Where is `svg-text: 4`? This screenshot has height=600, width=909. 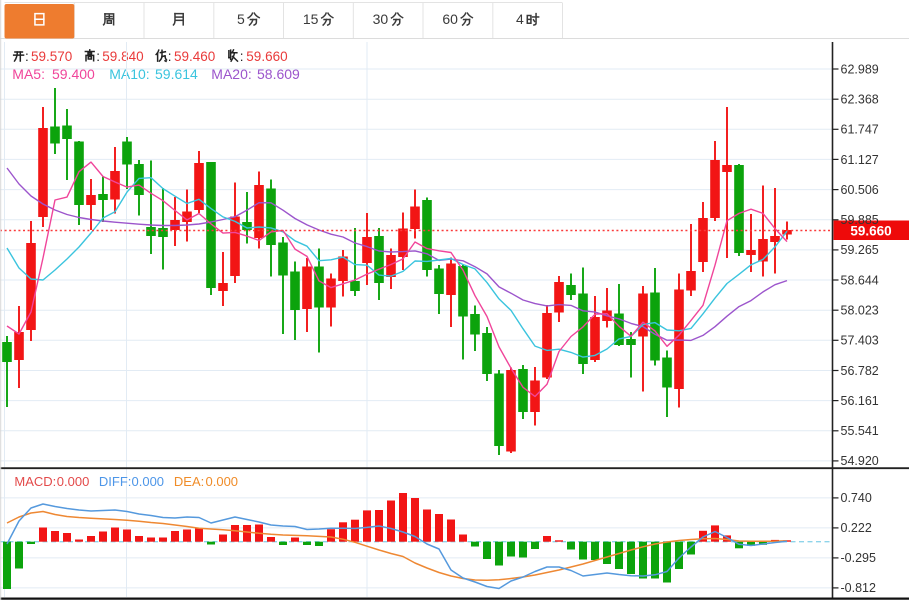
svg-text: 4 is located at coordinates (520, 19).